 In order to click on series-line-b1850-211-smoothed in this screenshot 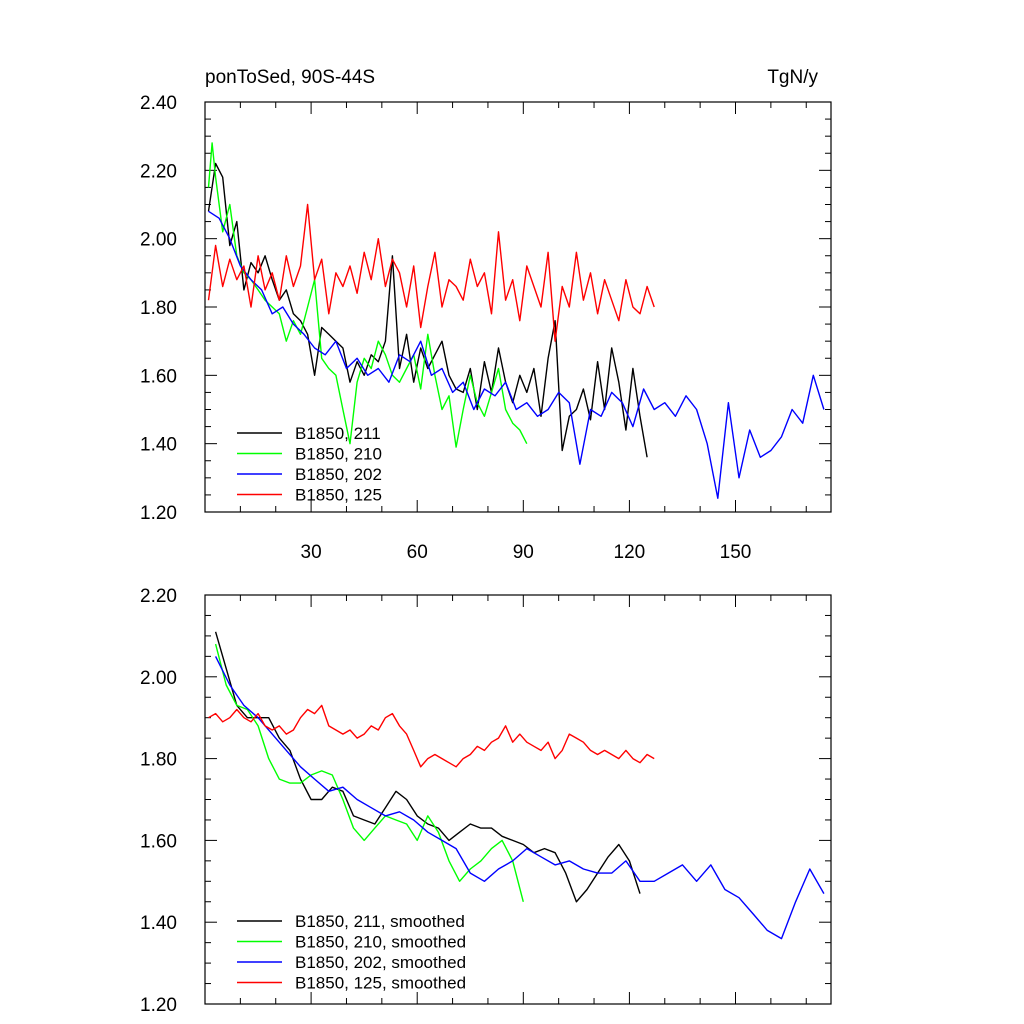, I will do `click(427, 767)`.